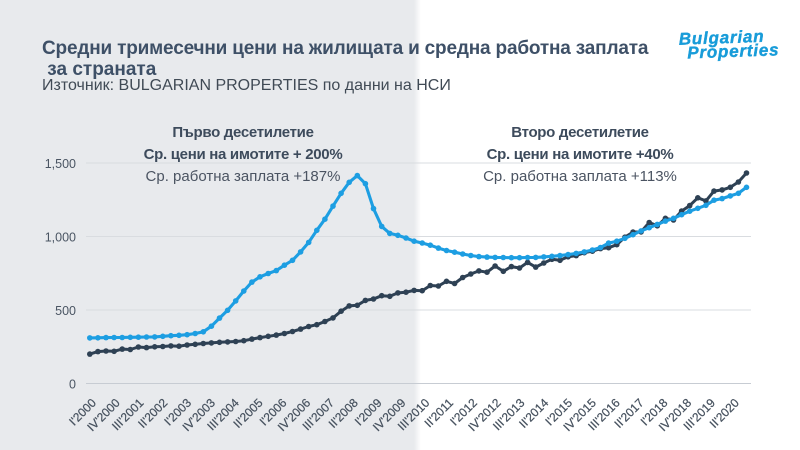 Image resolution: width=800 pixels, height=450 pixels. I want to click on svg-text: 1,000, so click(60, 237).